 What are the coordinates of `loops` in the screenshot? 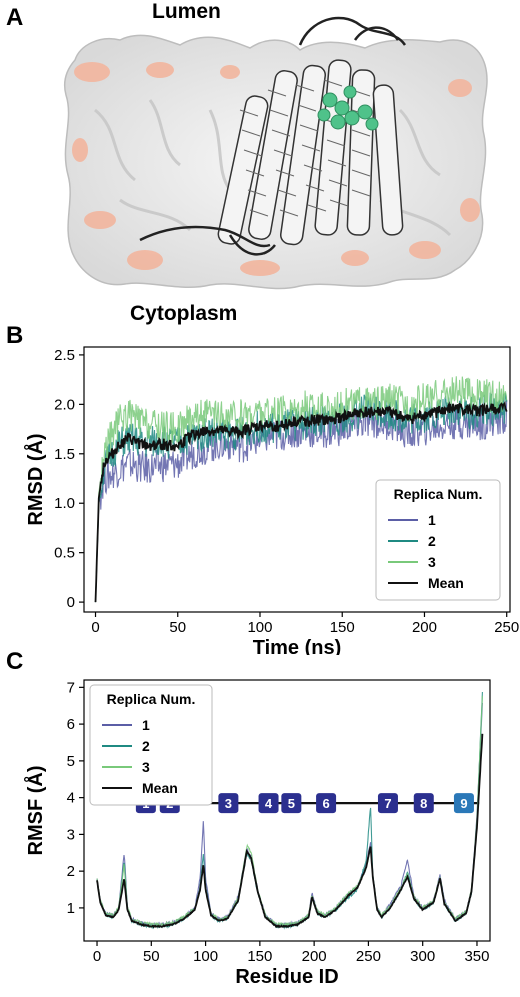 It's located at (273, 136).